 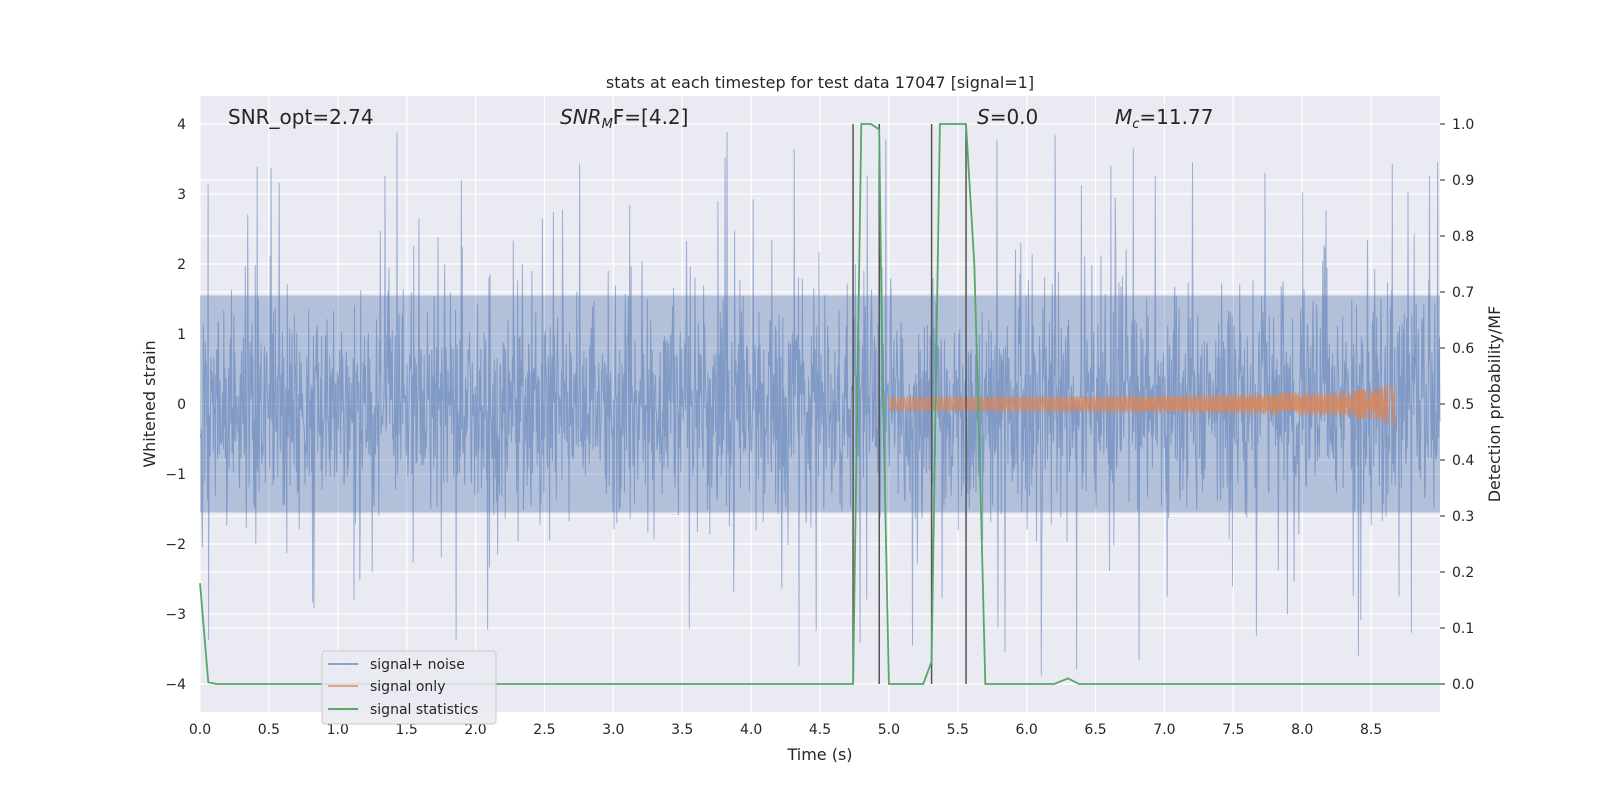 I want to click on y-tick-label-left: 2, so click(x=181, y=265).